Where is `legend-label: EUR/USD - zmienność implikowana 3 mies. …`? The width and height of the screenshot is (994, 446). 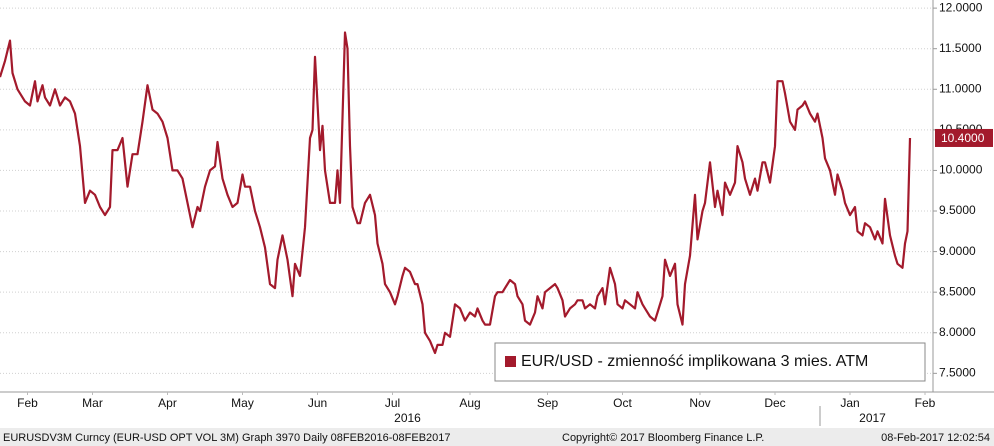
legend-label: EUR/USD - zmienność implikowana 3 mies. … is located at coordinates (694, 361).